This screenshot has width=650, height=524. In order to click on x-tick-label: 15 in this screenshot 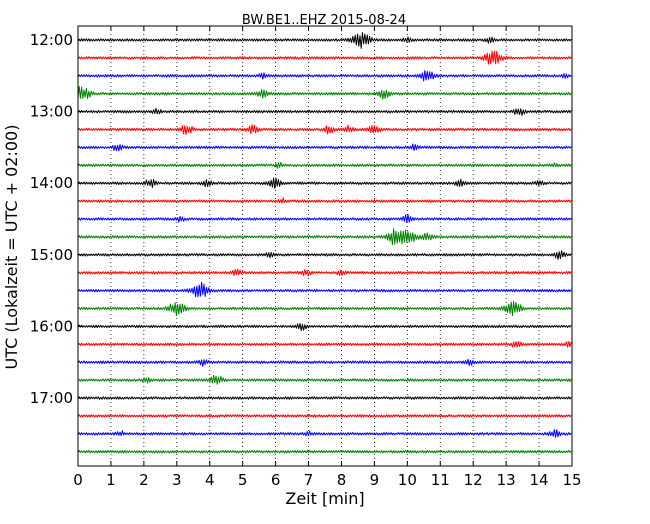, I will do `click(571, 480)`.